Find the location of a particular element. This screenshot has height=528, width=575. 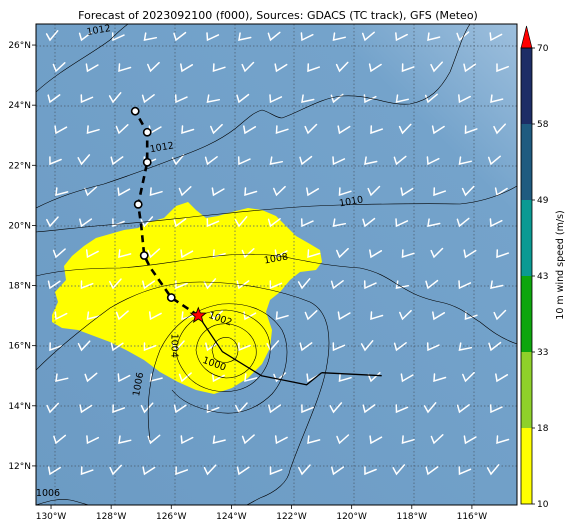

isobar-1012-north is located at coordinates (82, 58).